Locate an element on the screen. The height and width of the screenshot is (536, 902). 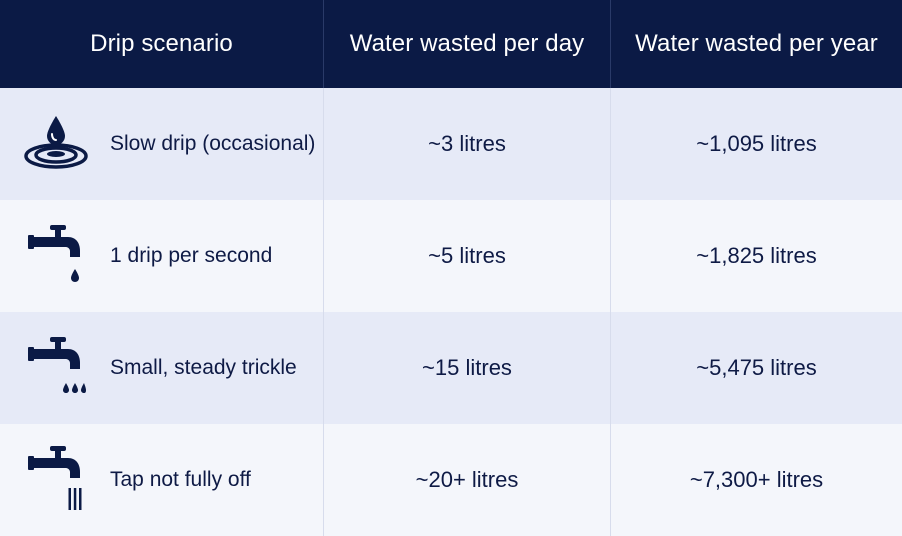
scenario-label: Slow drip (occasional) is located at coordinates (213, 143).